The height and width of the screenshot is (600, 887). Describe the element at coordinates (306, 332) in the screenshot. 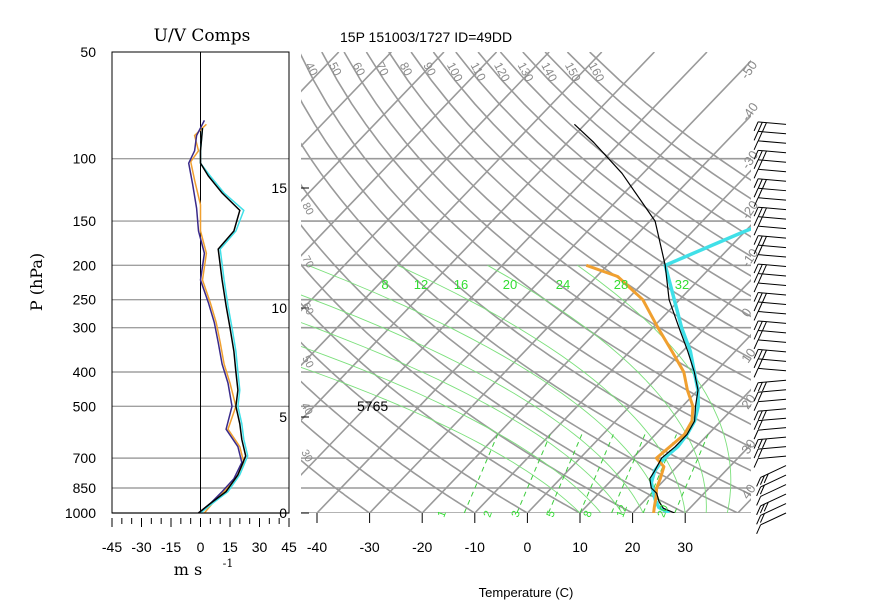

I see `skewt-left-labels: 30 40 50 60 70 80` at that location.